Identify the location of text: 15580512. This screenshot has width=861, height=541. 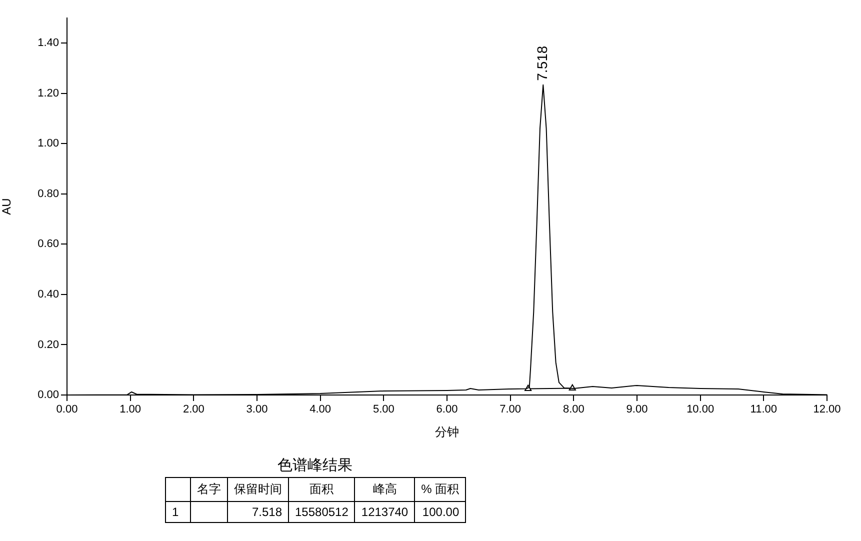
(321, 512).